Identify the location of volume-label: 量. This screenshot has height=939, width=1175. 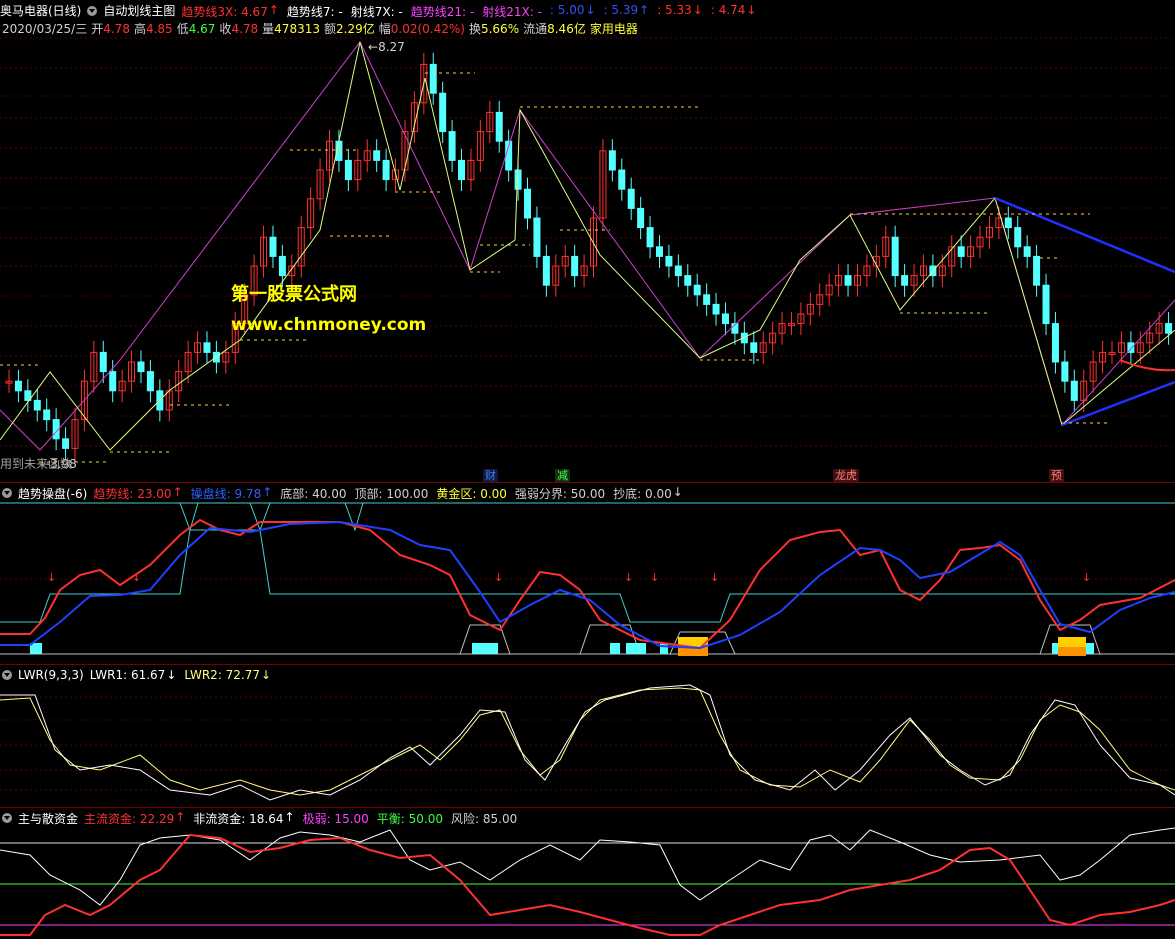
(268, 28).